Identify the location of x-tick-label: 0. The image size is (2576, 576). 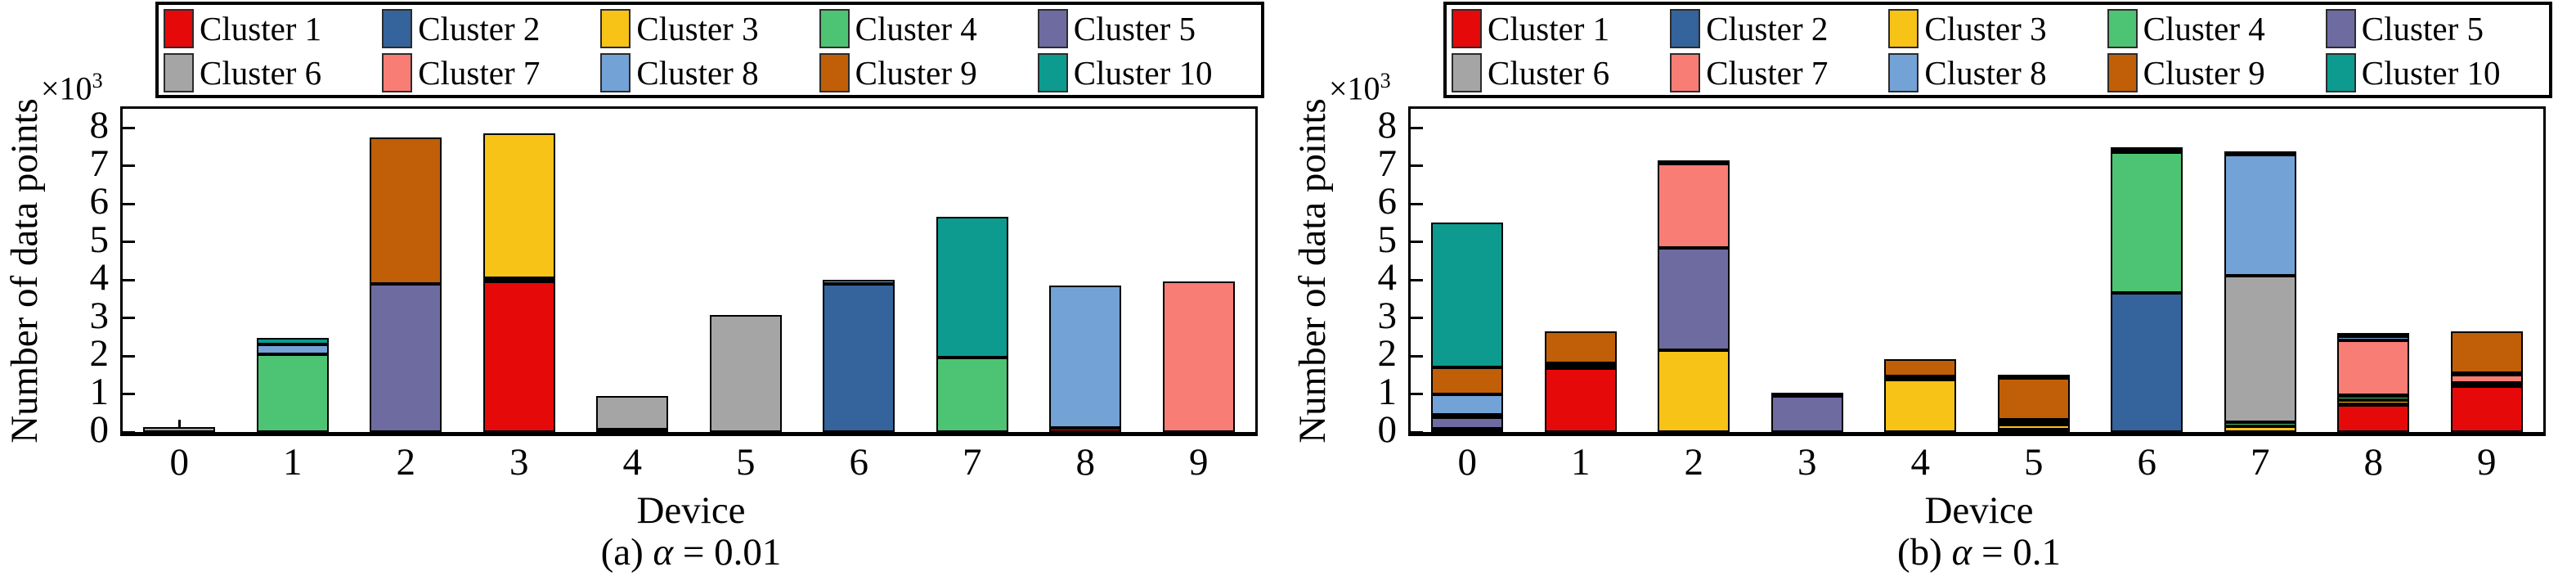
(1468, 463).